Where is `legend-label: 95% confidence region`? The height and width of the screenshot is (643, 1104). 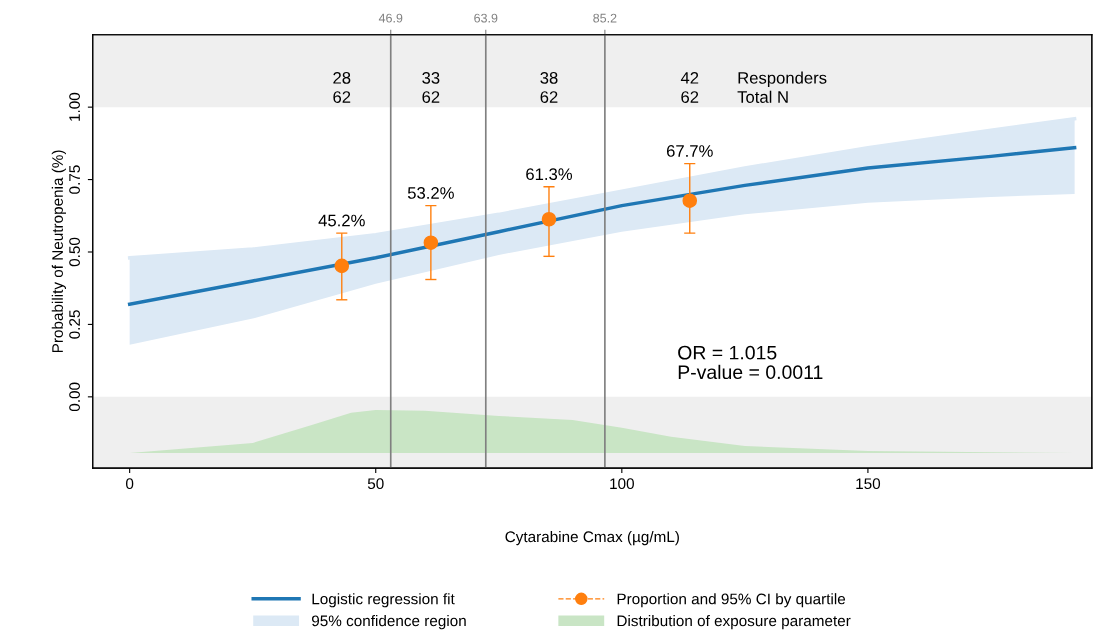
legend-label: 95% confidence region is located at coordinates (388, 622).